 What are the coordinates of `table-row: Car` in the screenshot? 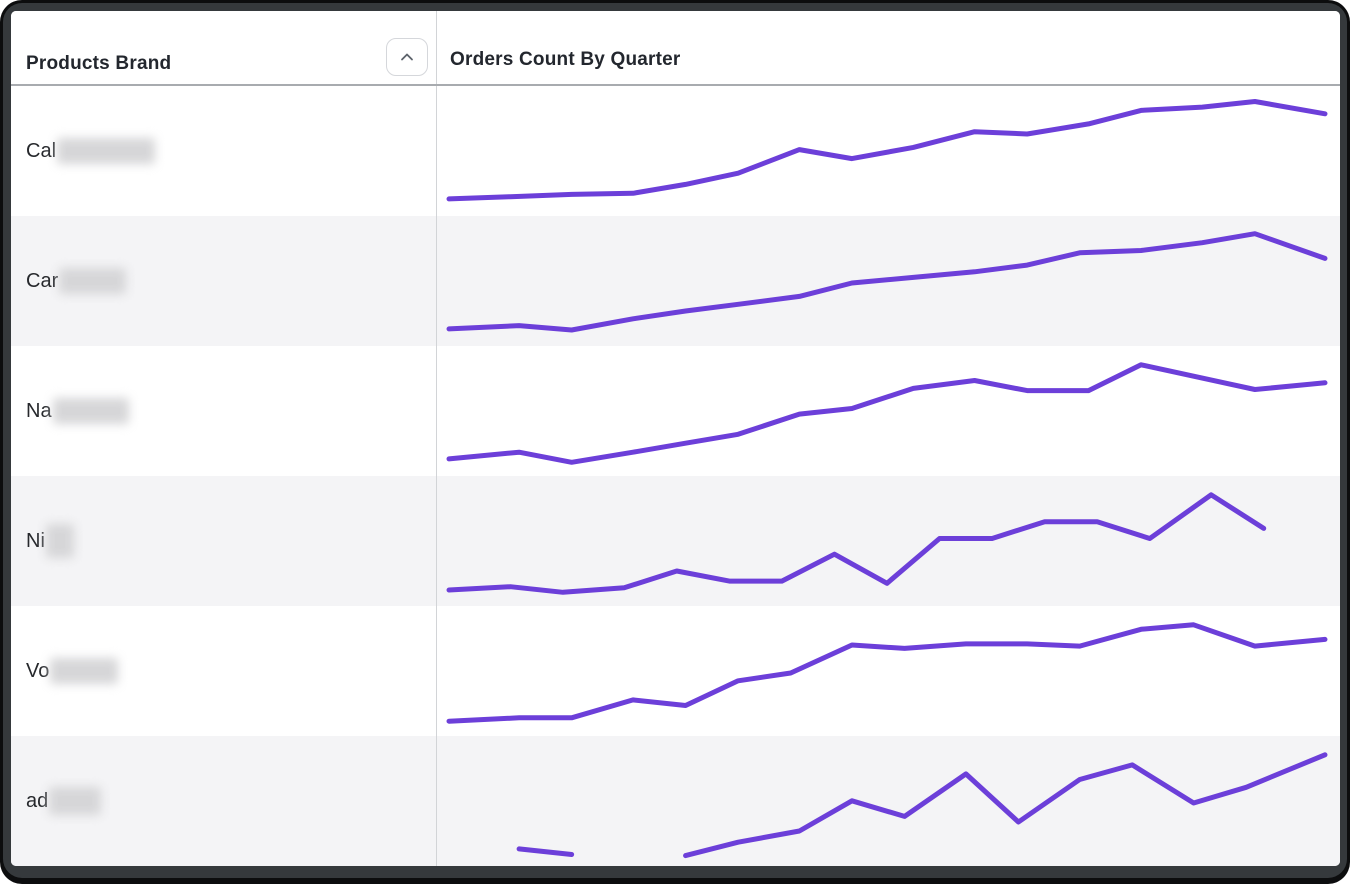 It's located at (675, 281).